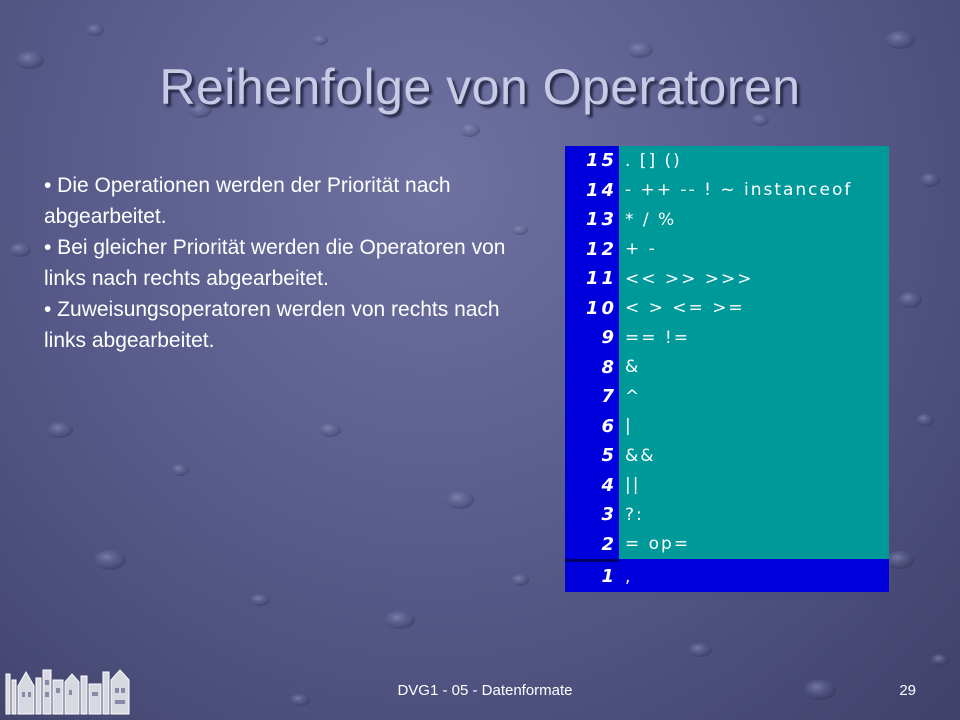 Image resolution: width=960 pixels, height=720 pixels. I want to click on operator-cell: << >> >>>, so click(754, 279).